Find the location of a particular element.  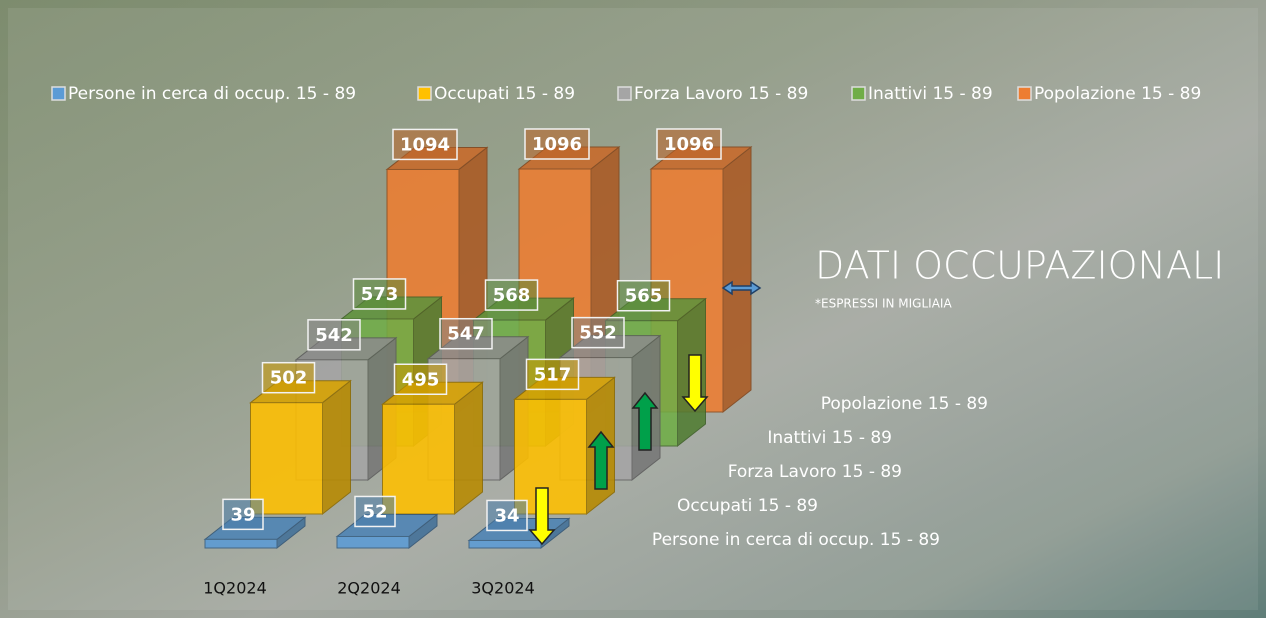

chart-subtitle: *ESPRESSI IN MIGLIAIA is located at coordinates (883, 304).